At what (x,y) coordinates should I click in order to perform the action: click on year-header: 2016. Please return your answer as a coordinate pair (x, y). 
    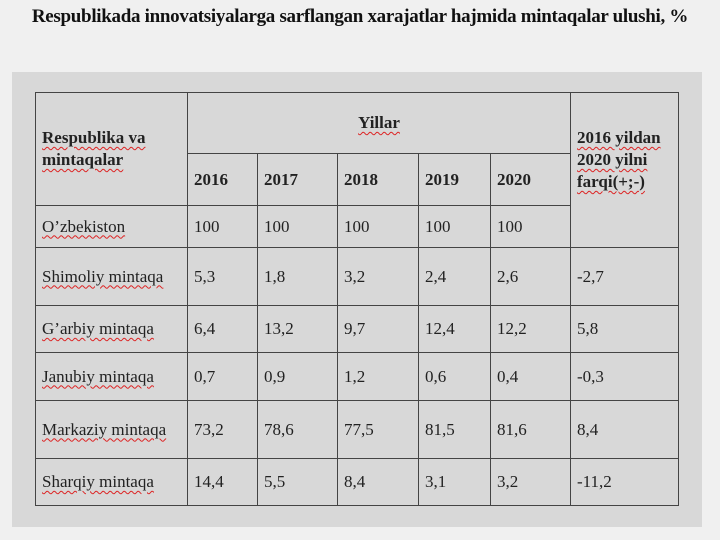
    Looking at the image, I should click on (222, 179).